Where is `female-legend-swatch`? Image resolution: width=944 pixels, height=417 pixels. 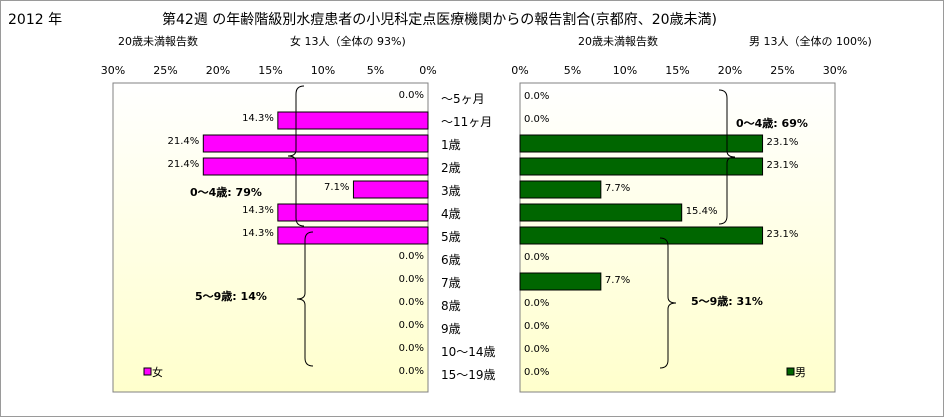
female-legend-swatch is located at coordinates (147, 371).